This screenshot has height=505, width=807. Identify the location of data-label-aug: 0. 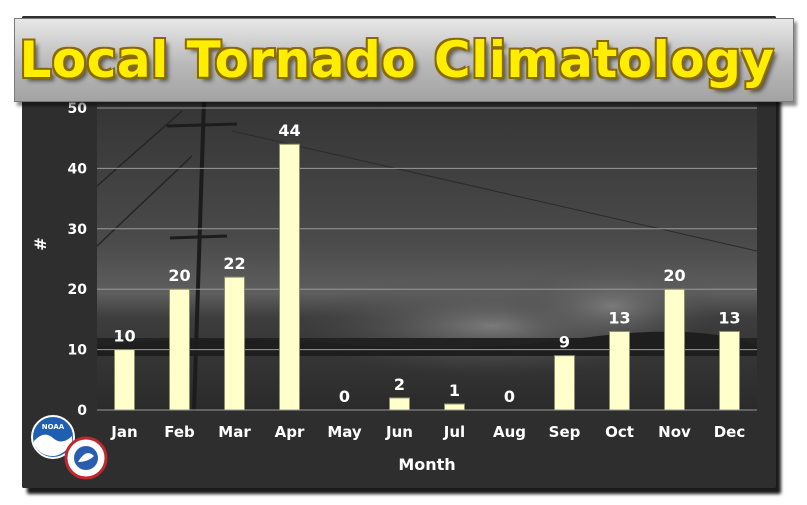
(509, 396).